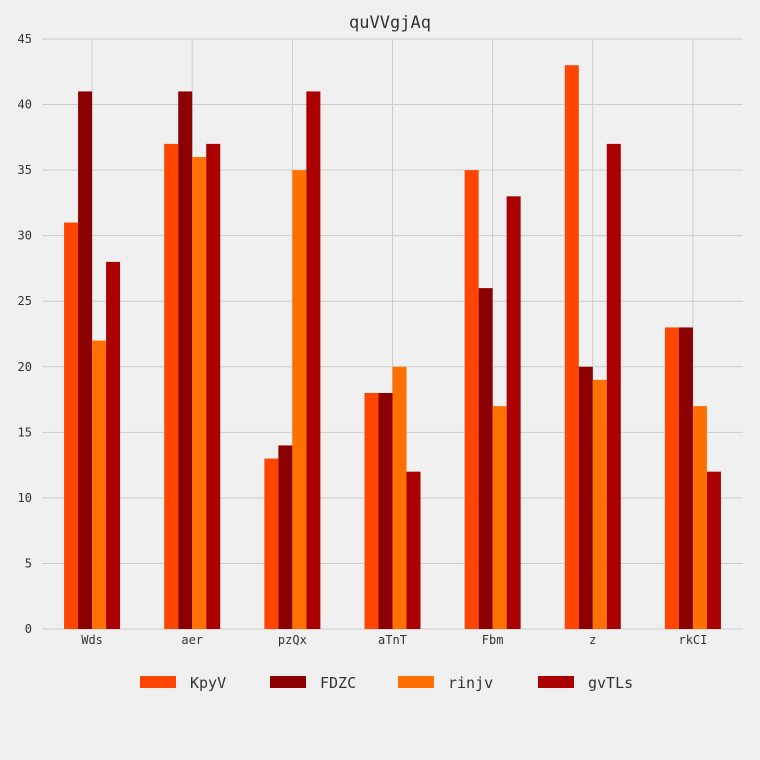 Image resolution: width=760 pixels, height=760 pixels. What do you see at coordinates (692, 640) in the screenshot?
I see `x-tick-label: rkCI` at bounding box center [692, 640].